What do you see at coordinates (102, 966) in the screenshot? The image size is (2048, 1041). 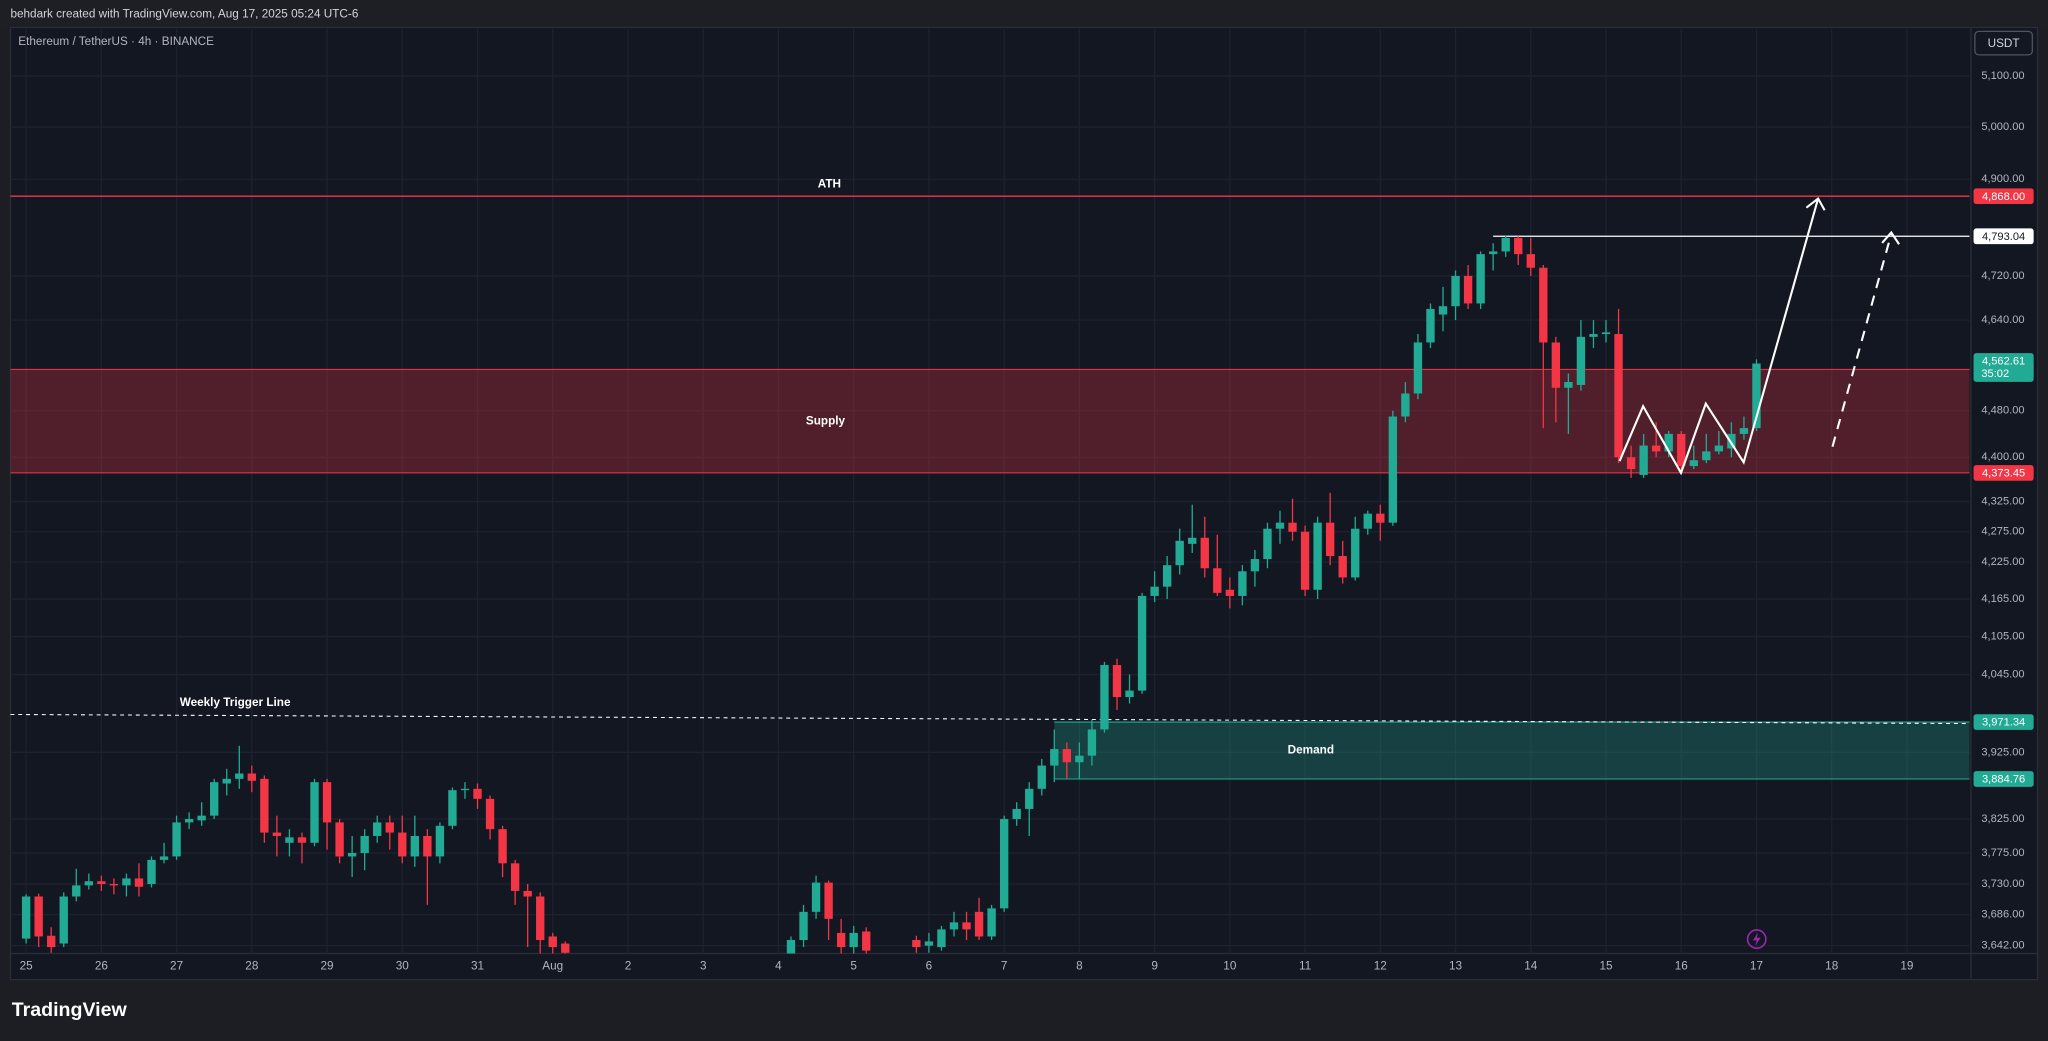 I see `x-tick-label: 26` at bounding box center [102, 966].